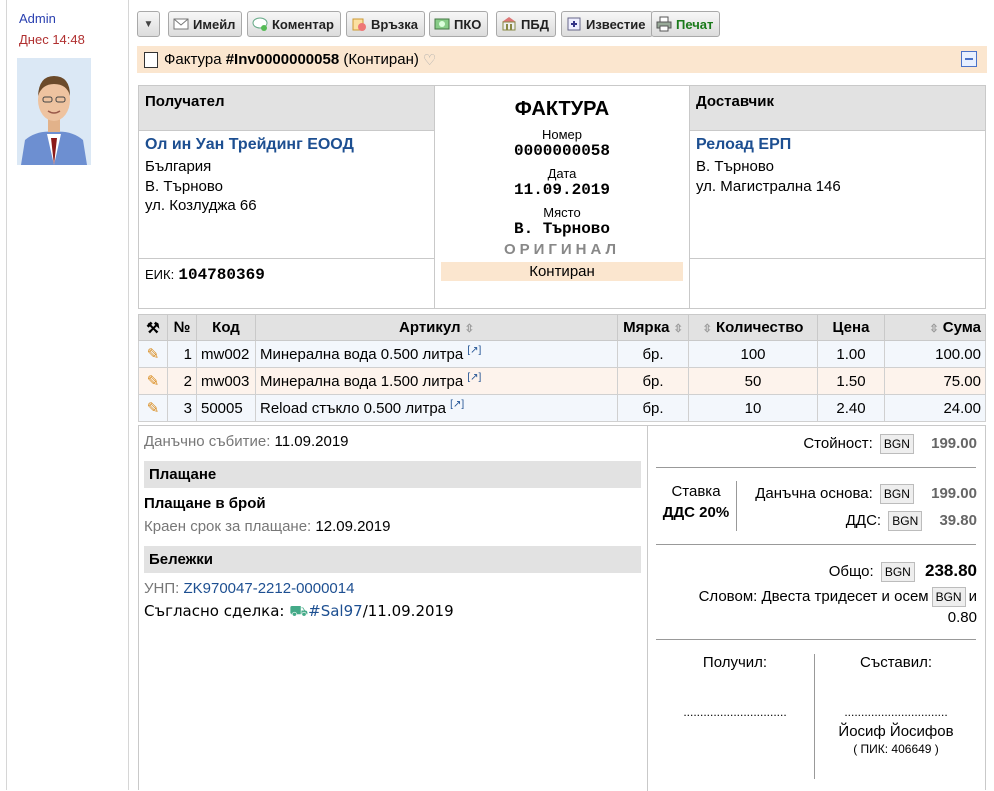 This screenshot has height=791, width=994. I want to click on row-sum: 100.00, so click(935, 354).